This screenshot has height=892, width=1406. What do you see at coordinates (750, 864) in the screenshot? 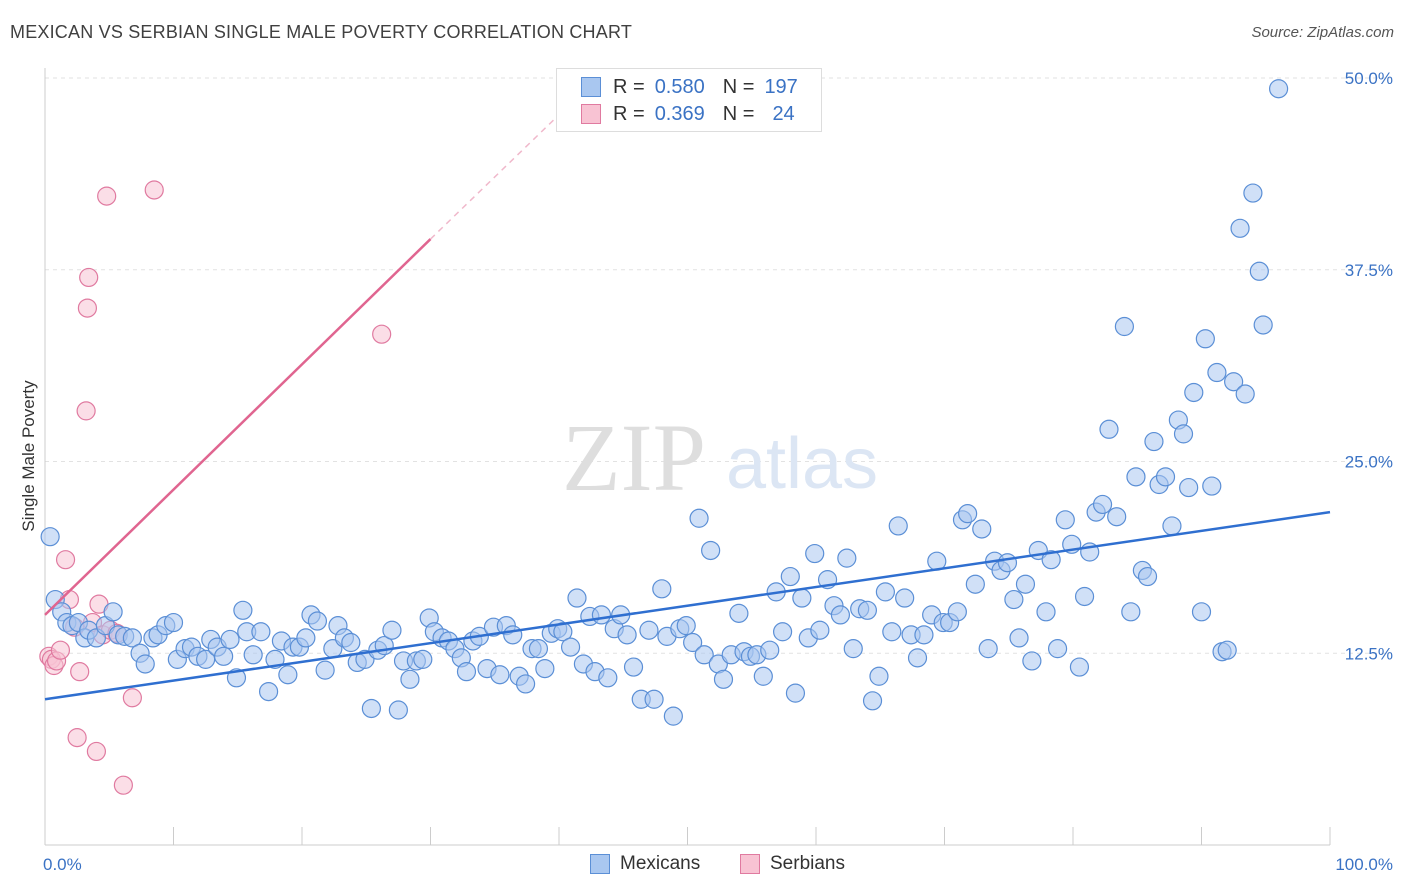
I see `bottom-legend-swatch-serbians` at bounding box center [750, 864].